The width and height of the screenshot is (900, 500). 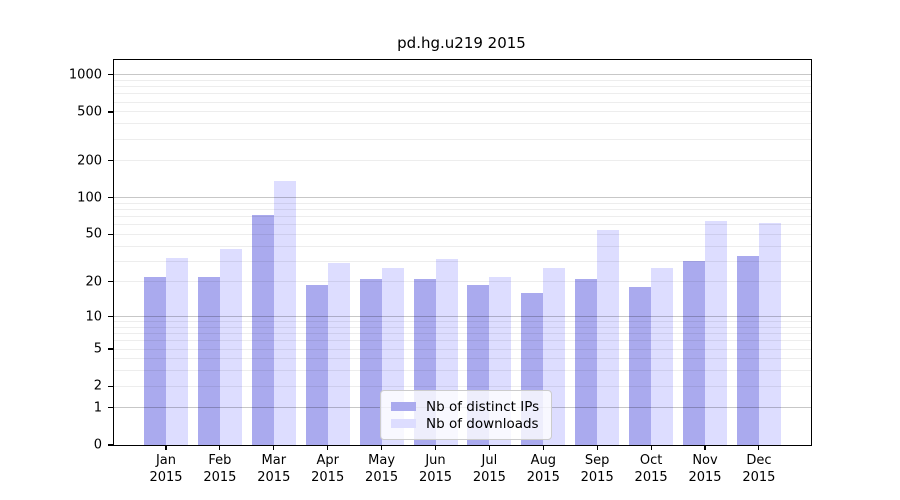 I want to click on x-tick-label: Sep 2015, so click(x=597, y=469).